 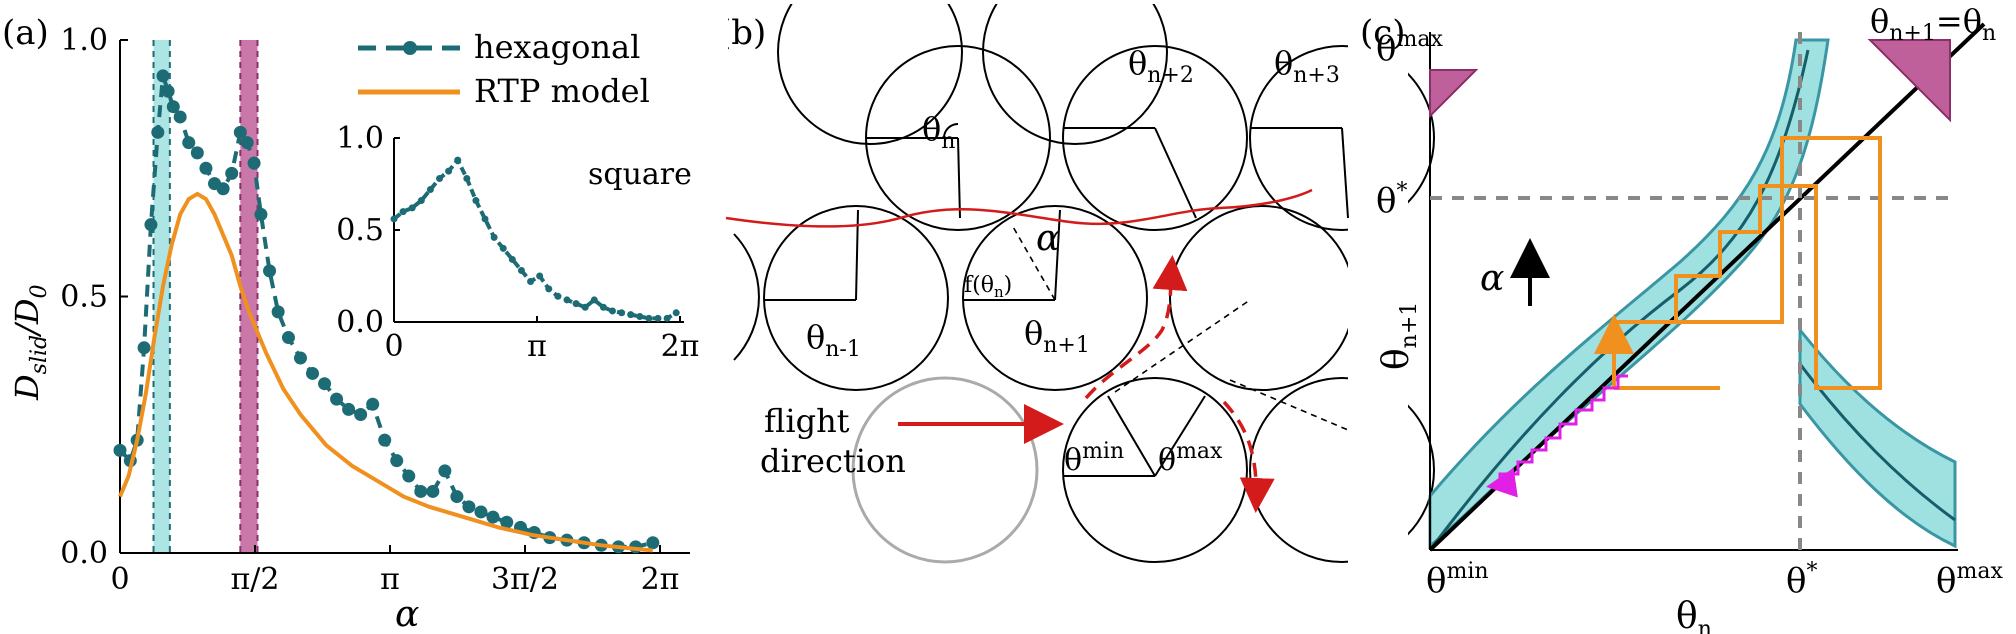 I want to click on label-f-theta: f(θn), so click(x=988, y=287).